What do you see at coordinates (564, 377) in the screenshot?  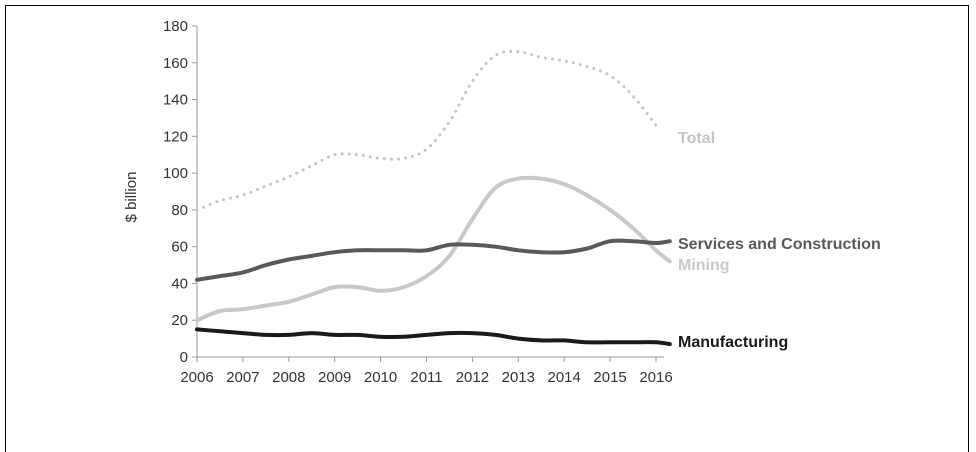 I see `x-tick-label: 2014` at bounding box center [564, 377].